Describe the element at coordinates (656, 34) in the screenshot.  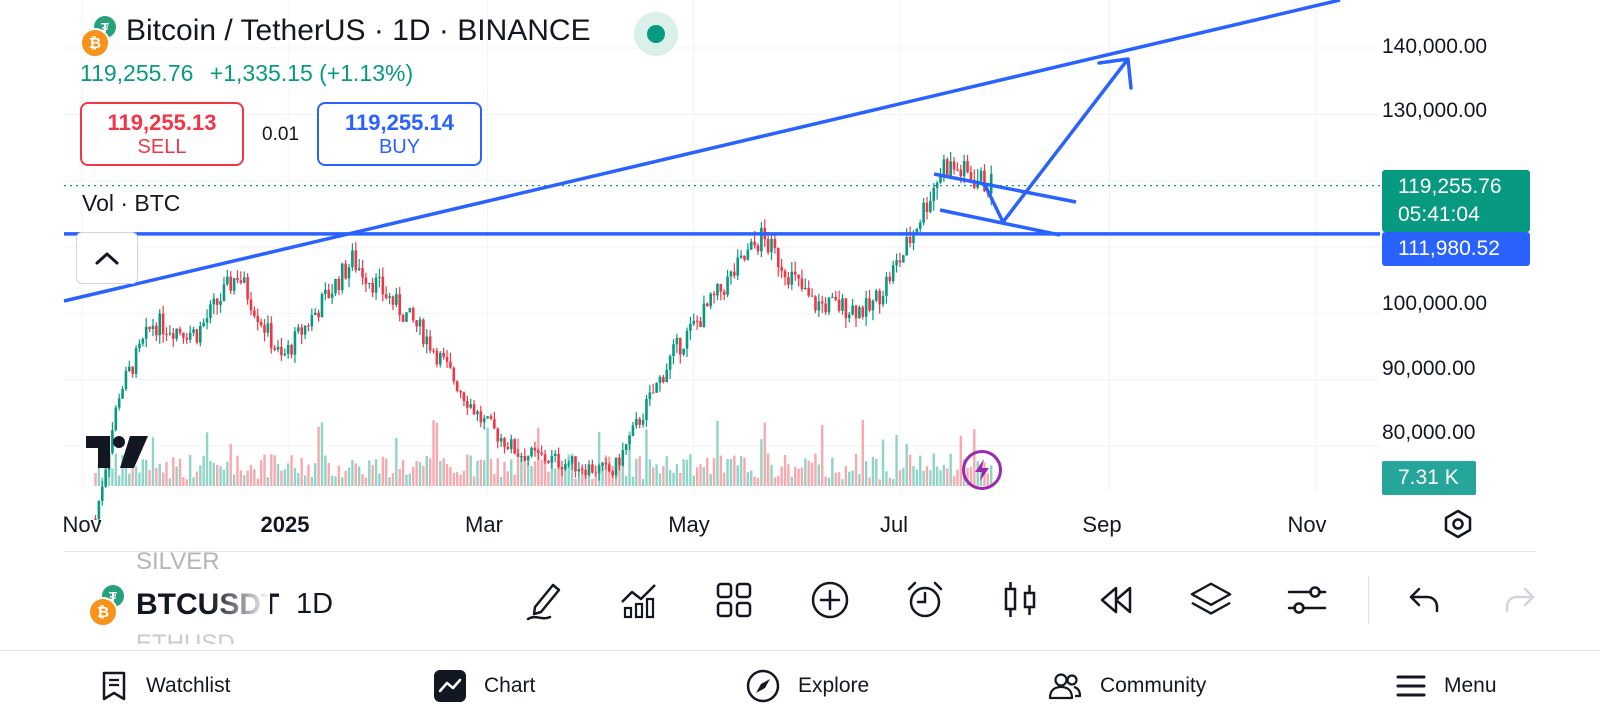
I see `market-open-indicator` at that location.